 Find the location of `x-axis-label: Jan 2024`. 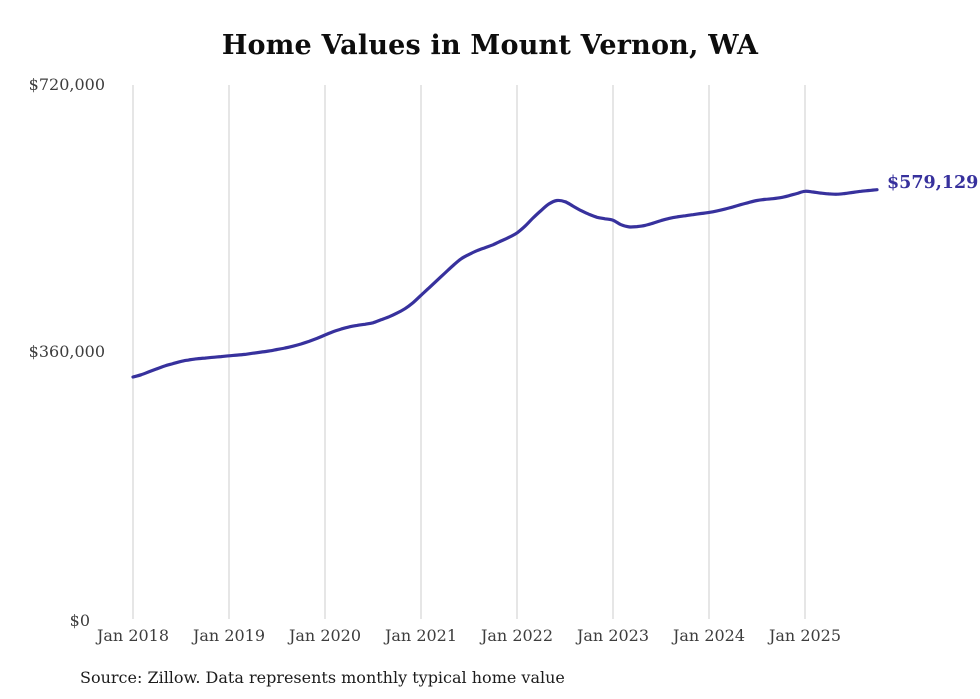

x-axis-label: Jan 2024 is located at coordinates (709, 635).